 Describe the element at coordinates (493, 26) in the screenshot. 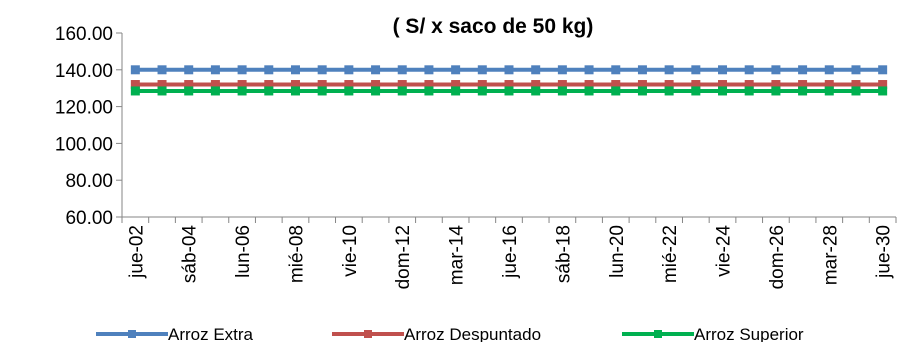

I see `chart-title: ( S/ x saco de 50 kg)` at that location.